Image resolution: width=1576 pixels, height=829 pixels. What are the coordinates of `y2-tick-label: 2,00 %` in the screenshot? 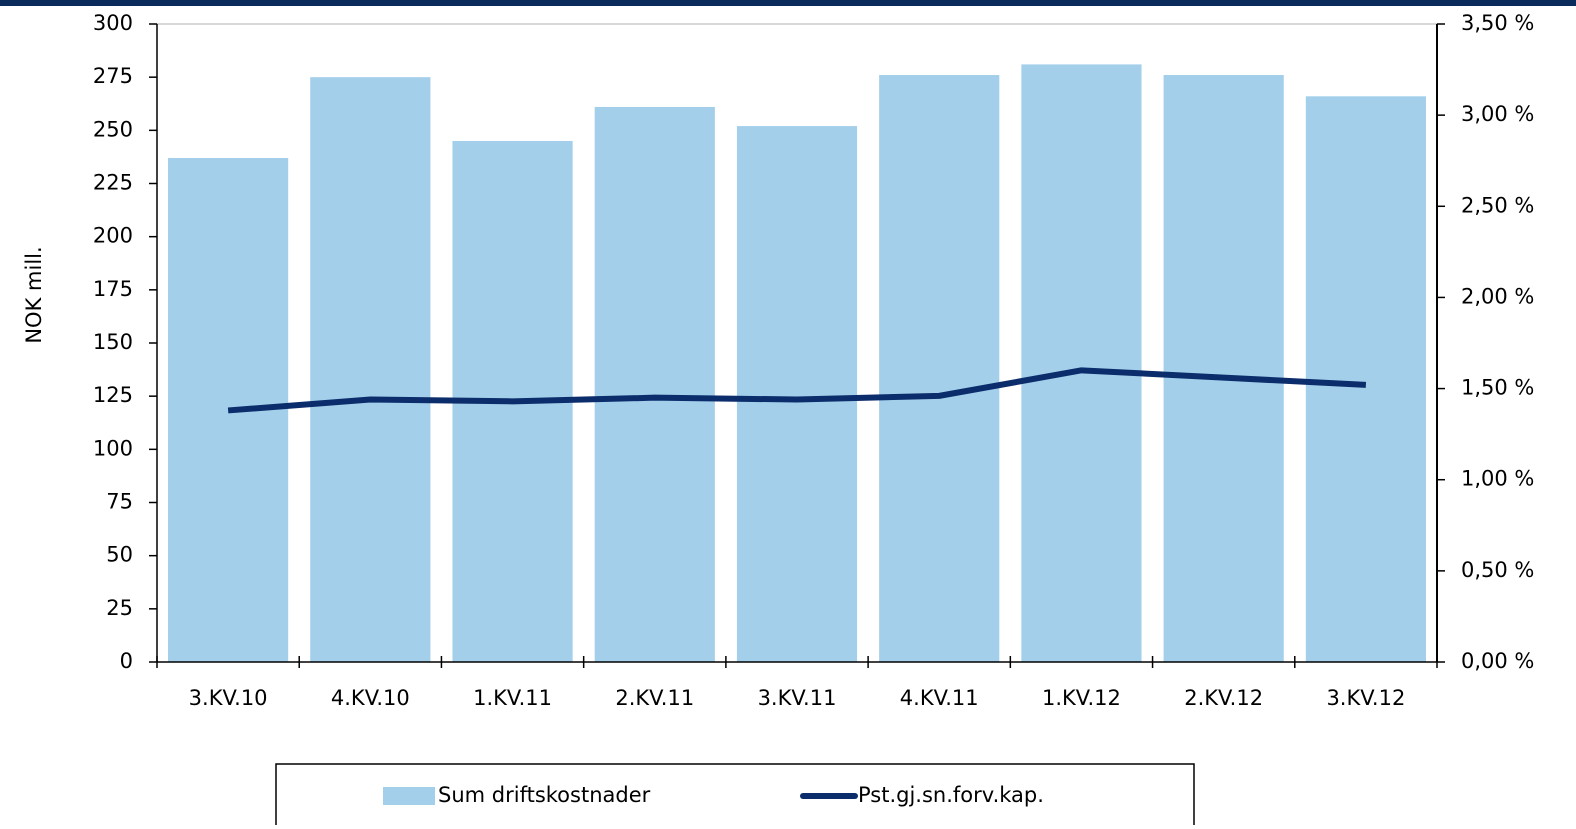 It's located at (1497, 296).